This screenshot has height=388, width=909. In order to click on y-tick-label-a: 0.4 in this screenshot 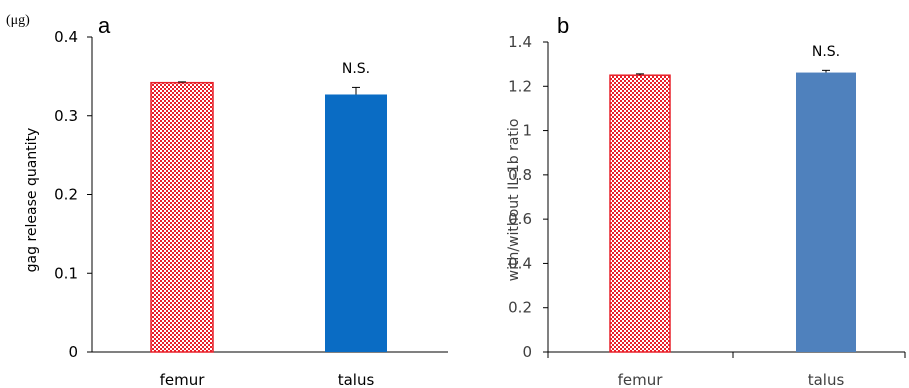, I will do `click(66, 37)`.